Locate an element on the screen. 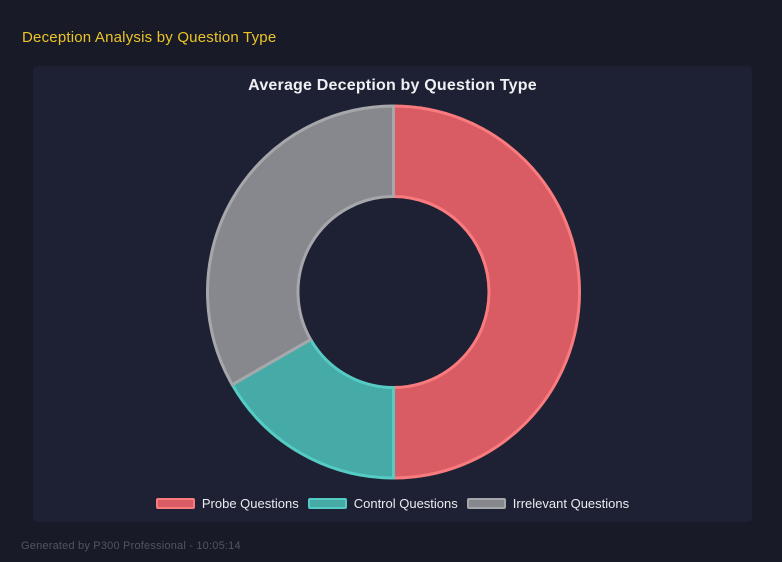 This screenshot has width=782, height=562. legend-swatch-probe-questions is located at coordinates (175, 503).